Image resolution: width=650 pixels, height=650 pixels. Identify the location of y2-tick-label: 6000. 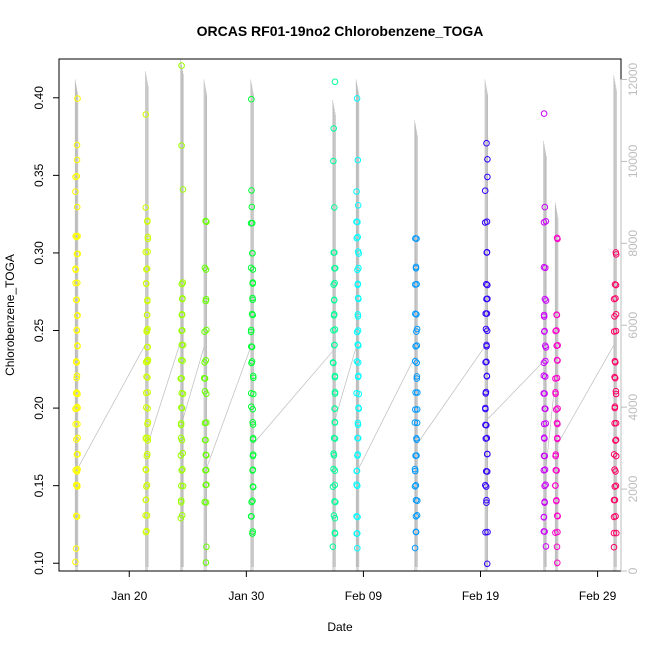
(633, 325).